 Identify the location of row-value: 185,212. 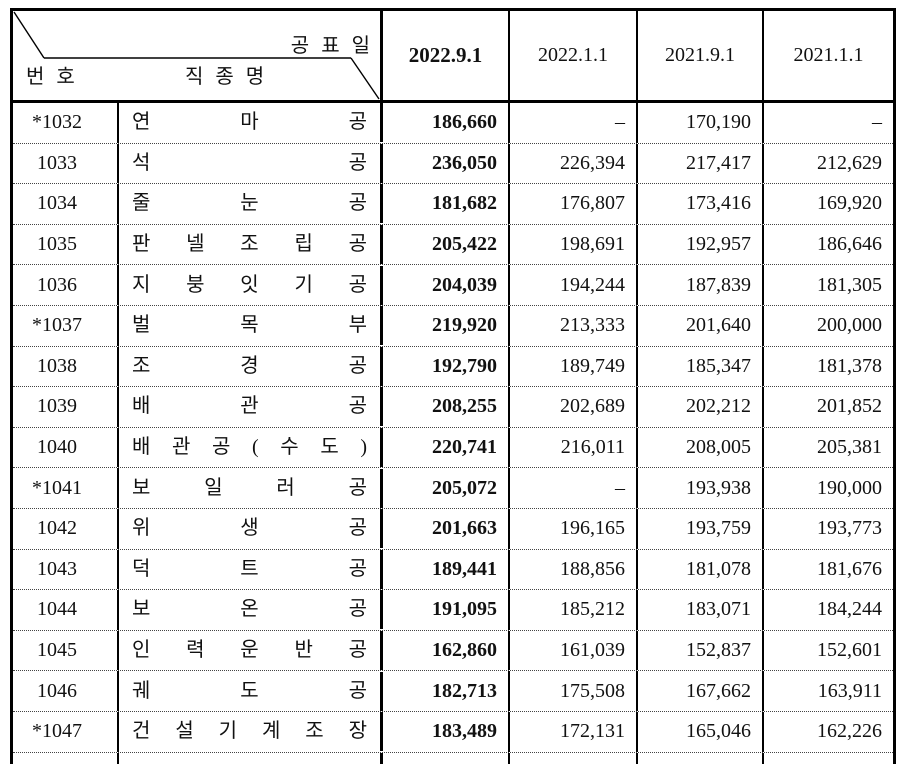
(574, 610).